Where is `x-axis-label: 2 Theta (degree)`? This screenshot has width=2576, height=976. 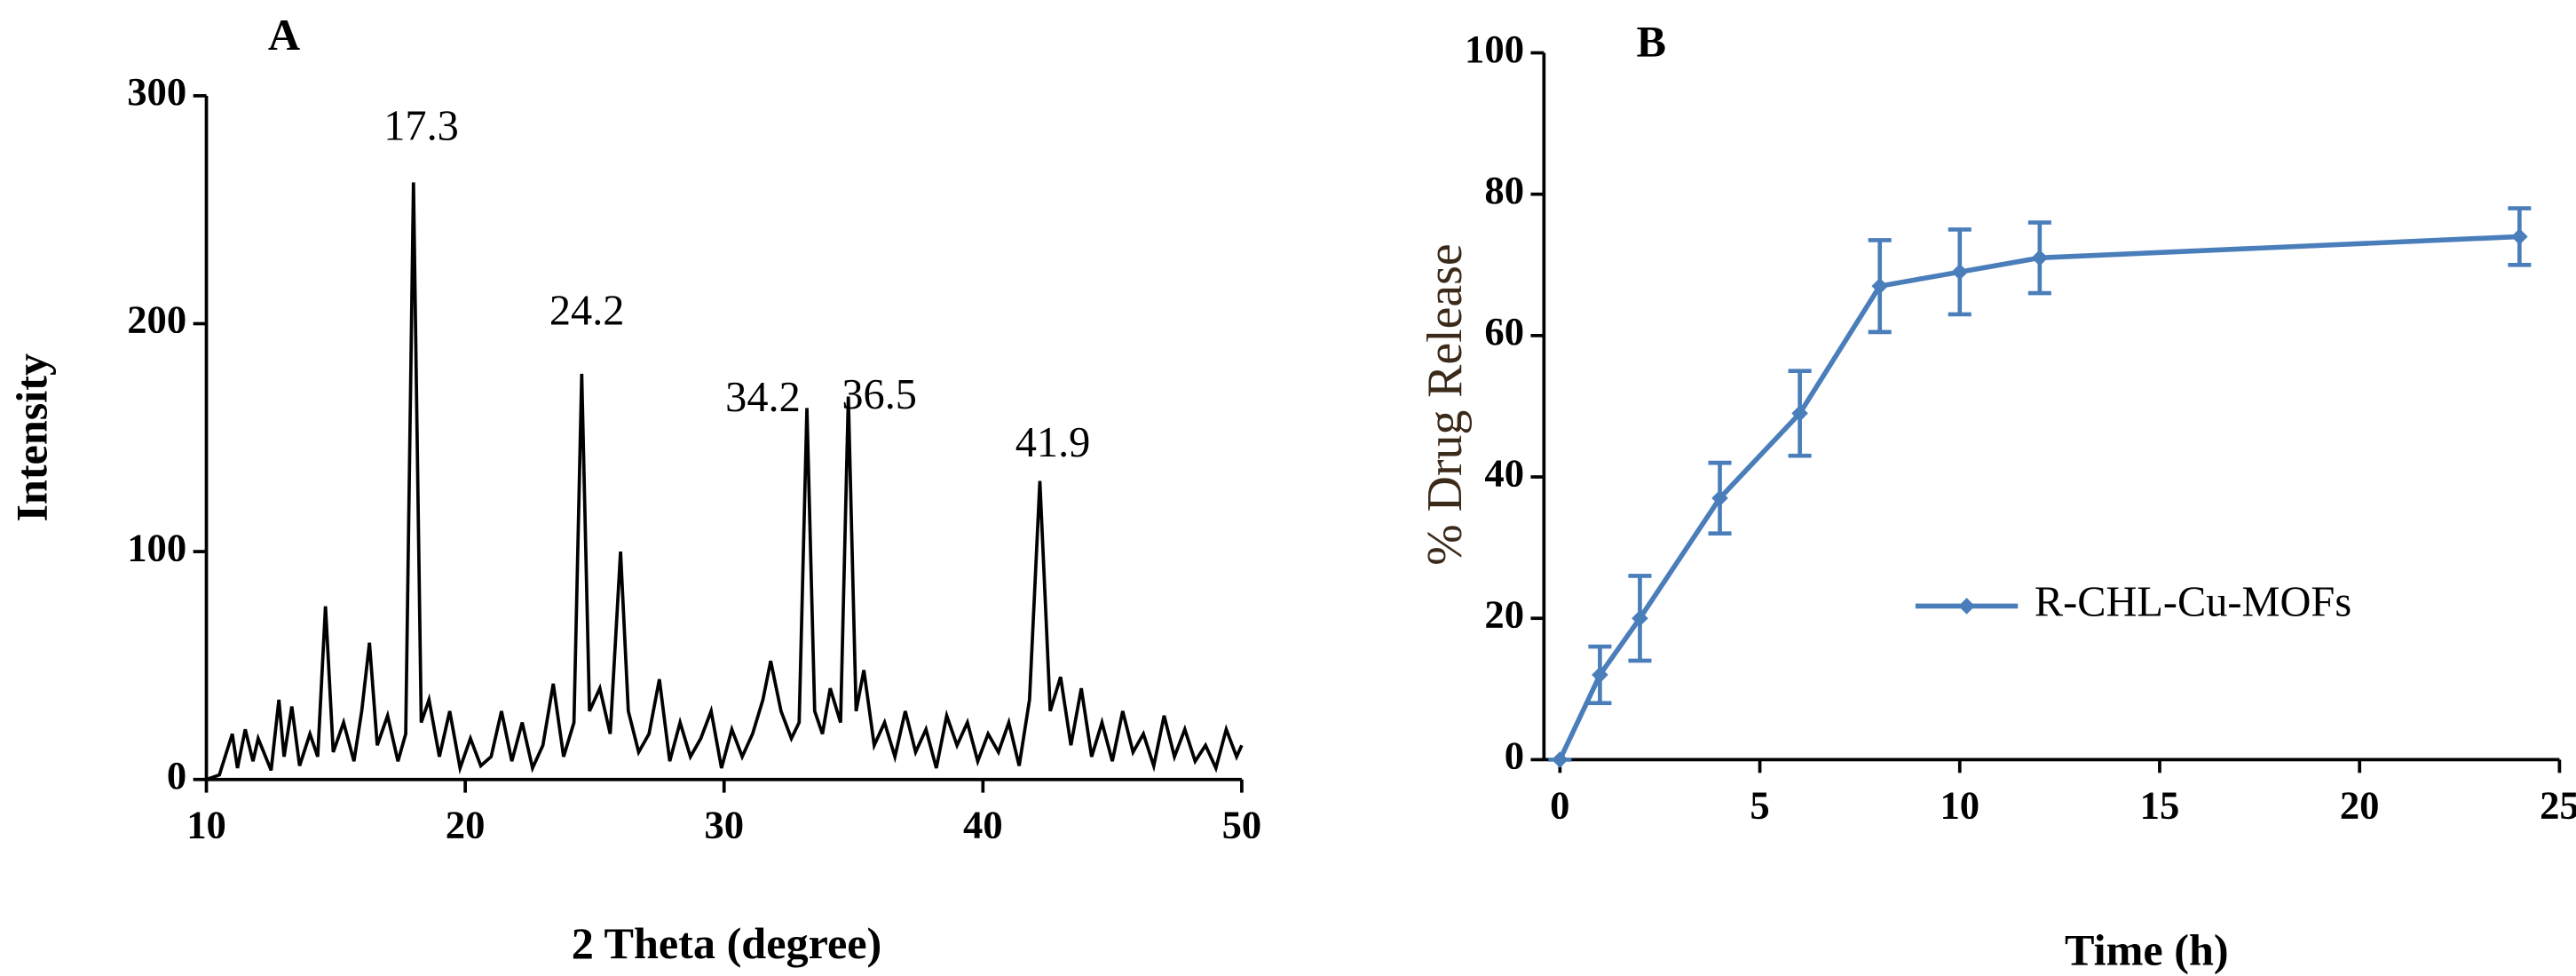
x-axis-label: 2 Theta (degree) is located at coordinates (727, 943).